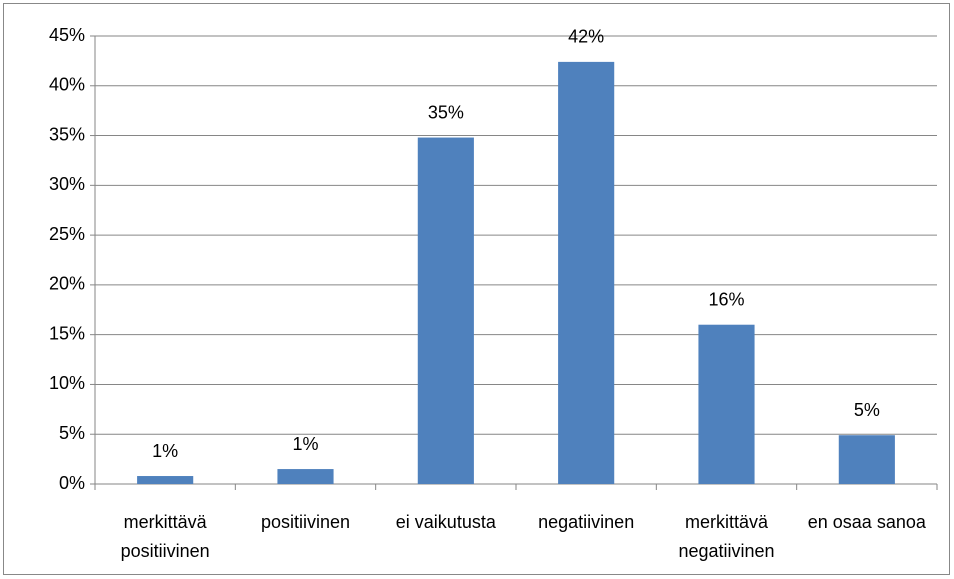  Describe the element at coordinates (305, 522) in the screenshot. I see `x-tick-label: positiivinen` at that location.